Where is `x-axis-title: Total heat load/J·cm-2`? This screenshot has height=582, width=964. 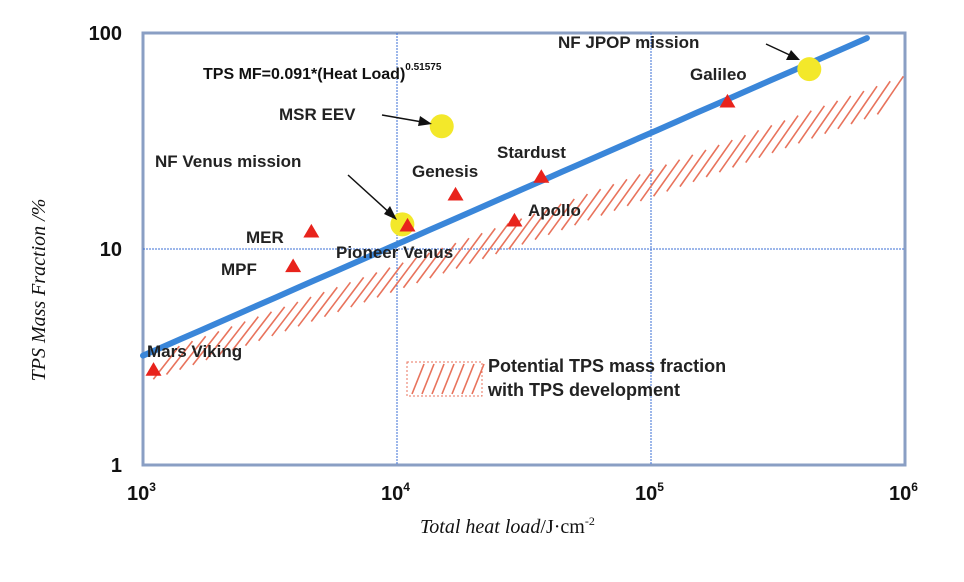
x-axis-title: Total heat load/J·cm-2 is located at coordinates (507, 526).